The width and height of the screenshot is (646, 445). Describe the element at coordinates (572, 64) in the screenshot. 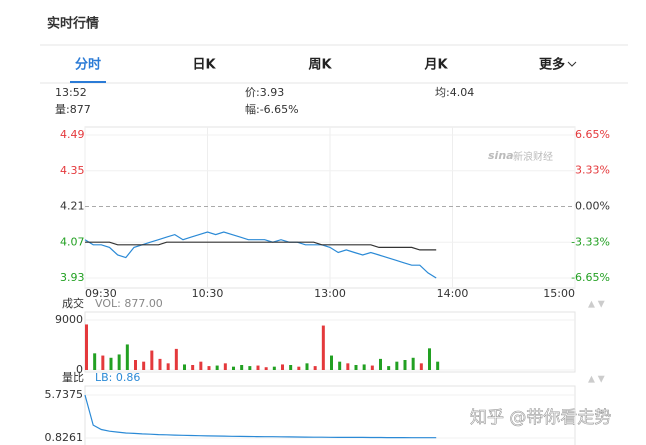

I see `chevron` at that location.